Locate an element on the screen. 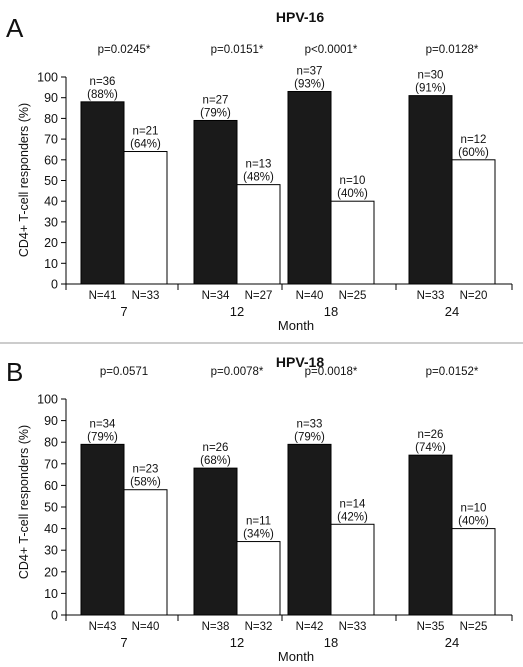 This screenshot has height=667, width=523. group-n-label: N=32 is located at coordinates (259, 627).